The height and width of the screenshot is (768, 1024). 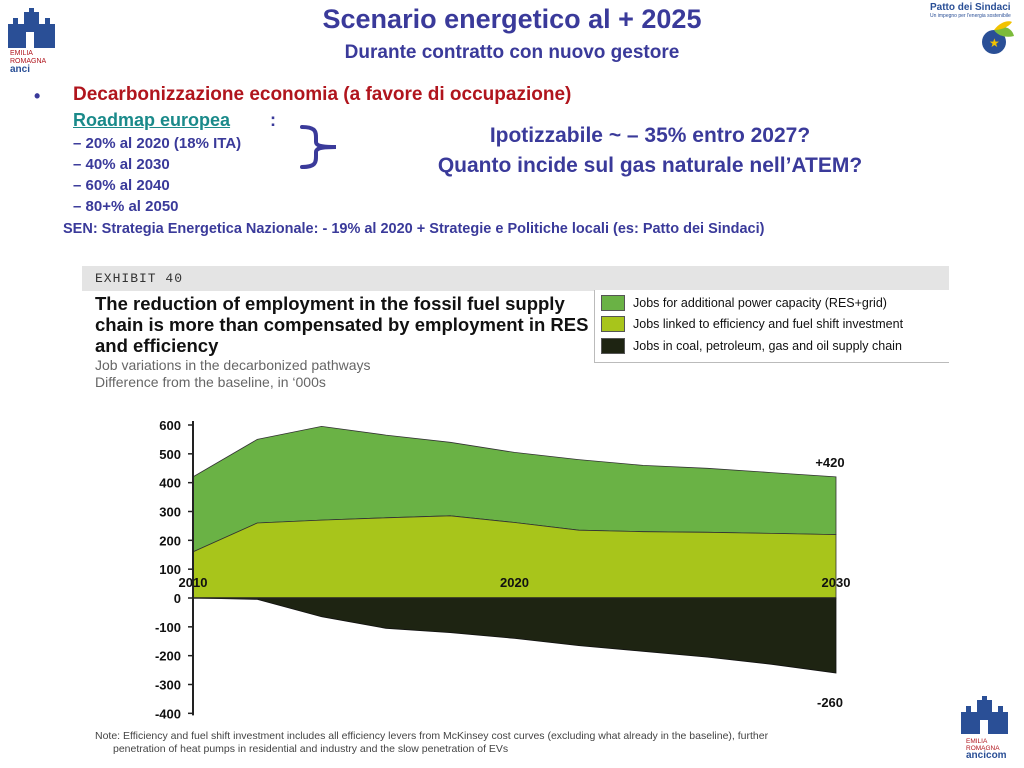 I want to click on roadmap-item: – 80+% al 2050, so click(x=126, y=206).